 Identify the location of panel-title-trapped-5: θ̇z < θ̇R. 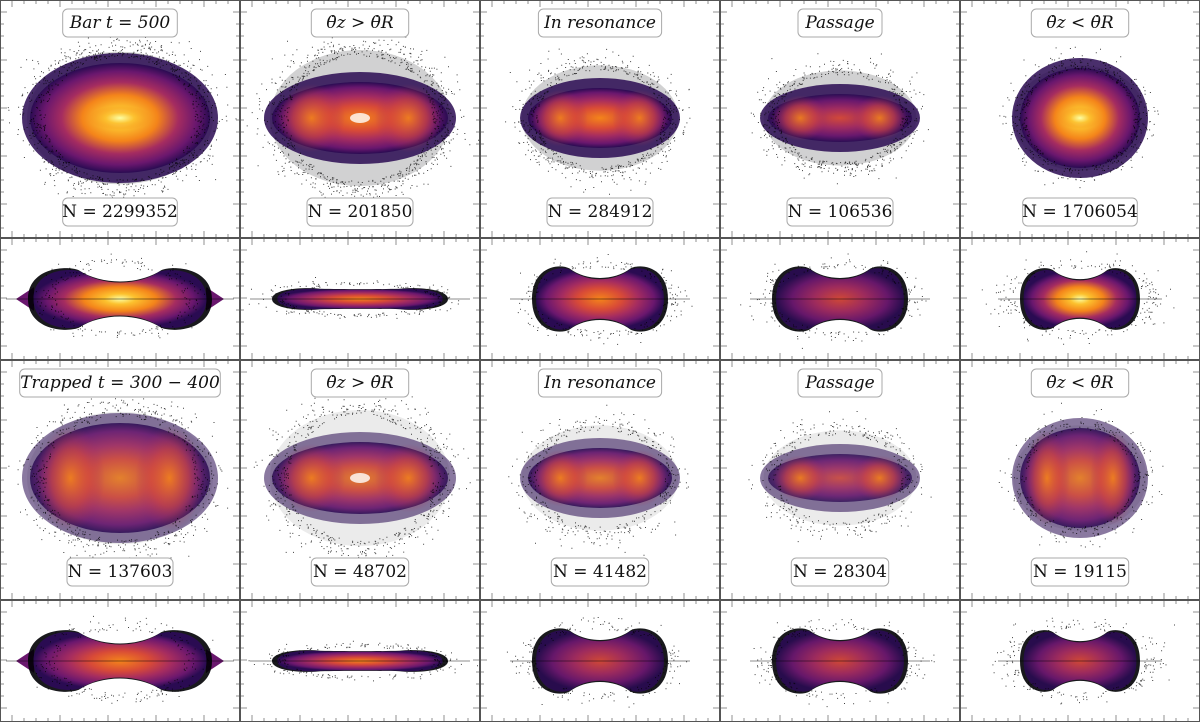
(1080, 383).